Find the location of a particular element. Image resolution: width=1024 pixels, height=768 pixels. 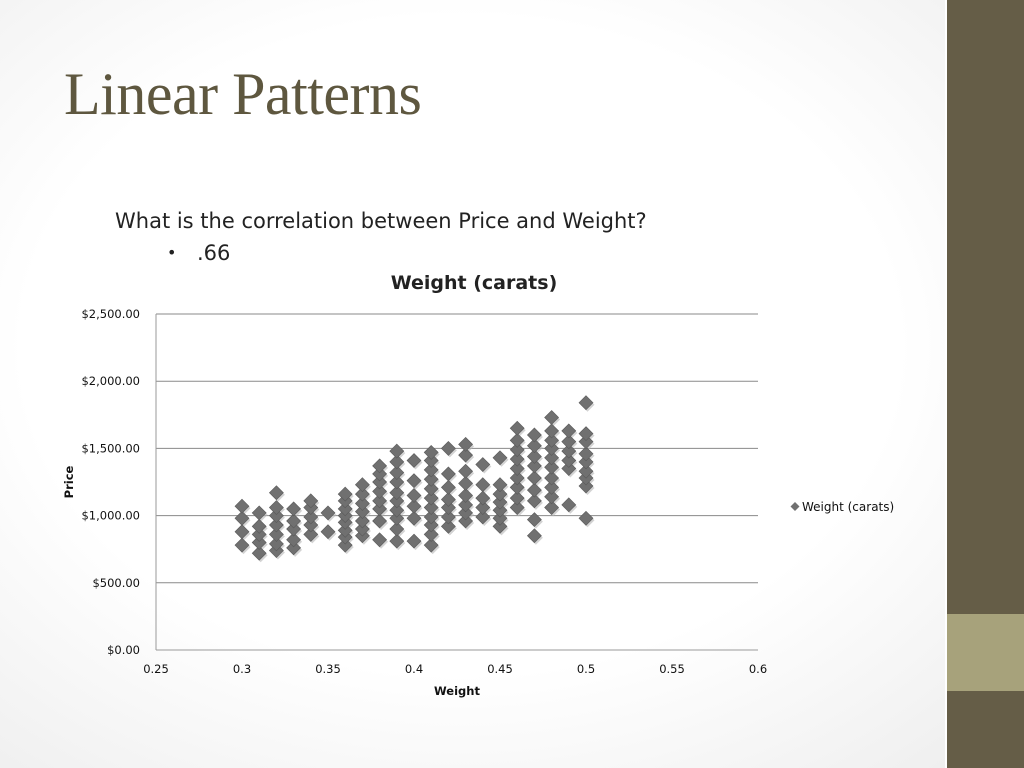

x-tick-label: 0.6 is located at coordinates (758, 669).